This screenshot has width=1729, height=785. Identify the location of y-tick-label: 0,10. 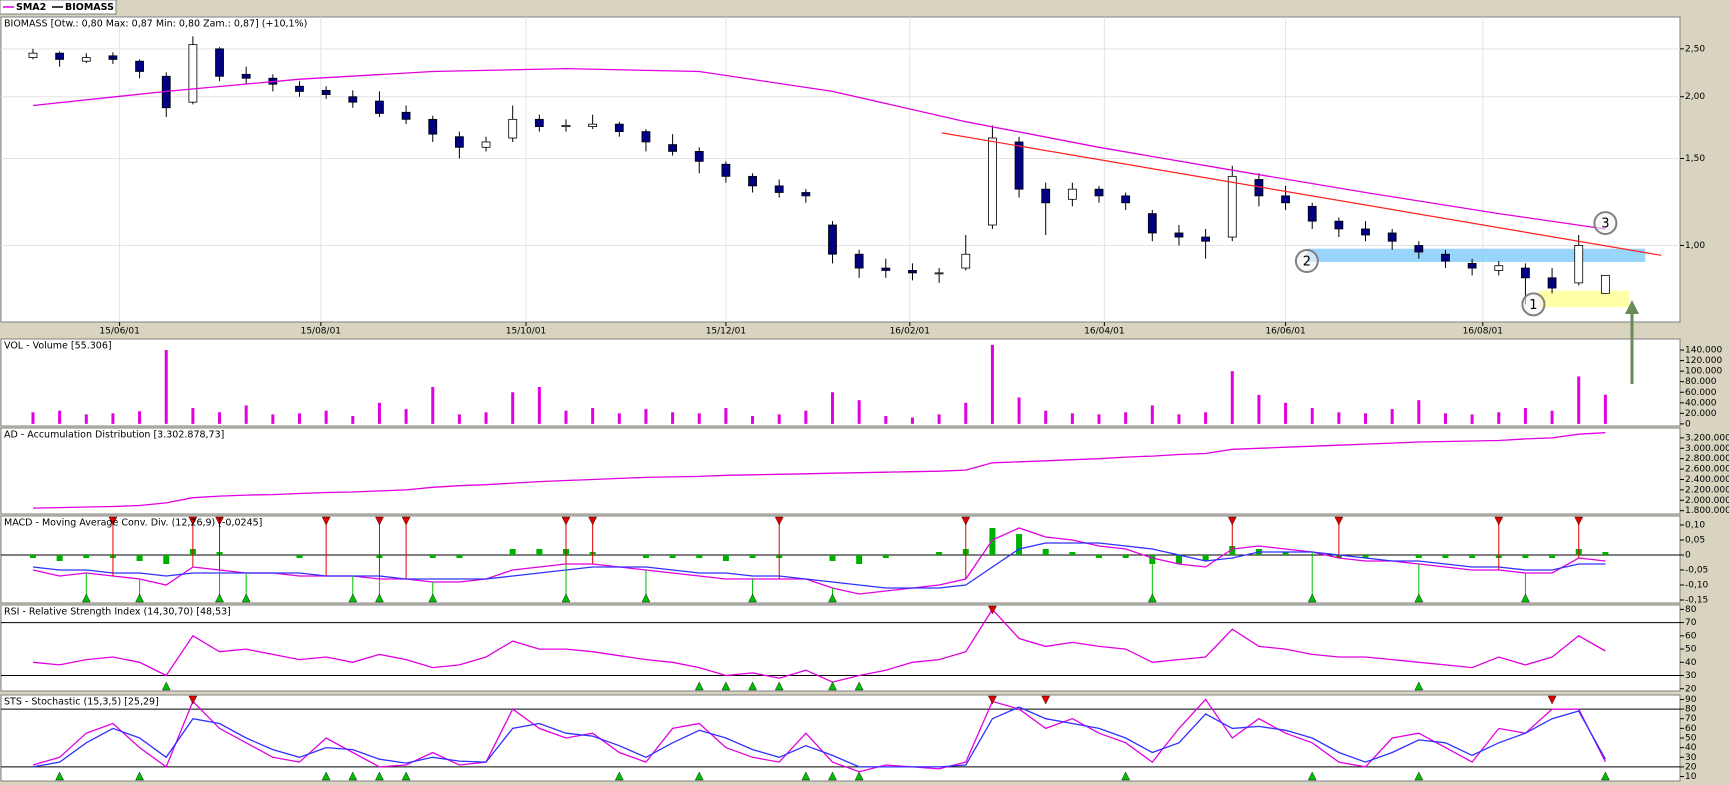
(1695, 526).